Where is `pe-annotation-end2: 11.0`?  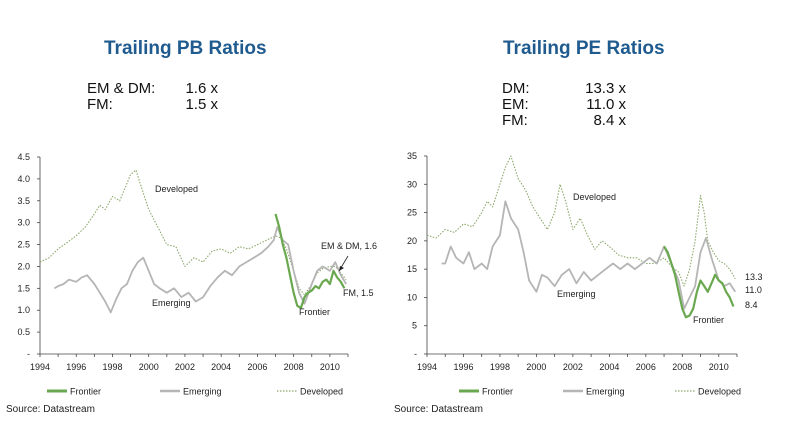
pe-annotation-end2: 11.0 is located at coordinates (753, 290).